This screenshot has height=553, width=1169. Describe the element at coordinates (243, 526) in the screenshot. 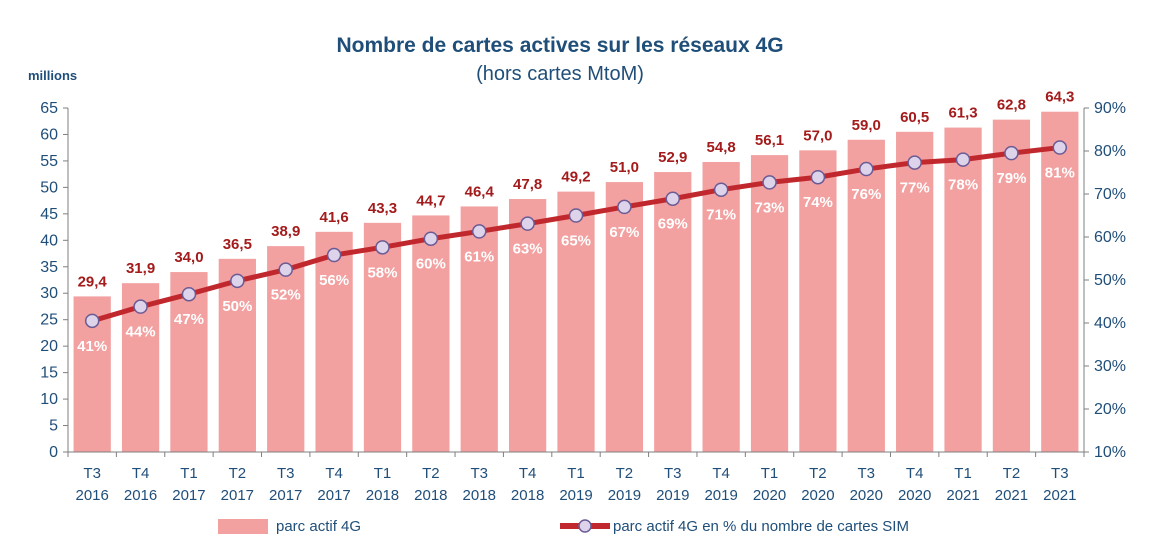

I see `legend-bar-swatch` at that location.